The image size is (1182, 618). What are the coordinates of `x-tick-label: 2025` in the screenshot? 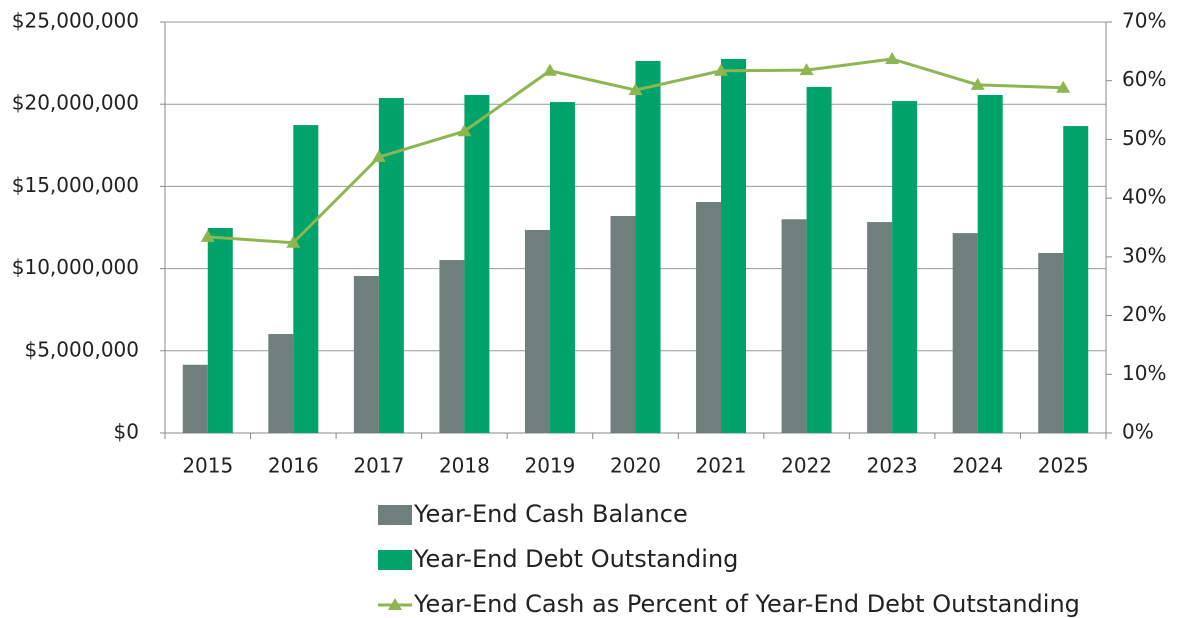 It's located at (1063, 466).